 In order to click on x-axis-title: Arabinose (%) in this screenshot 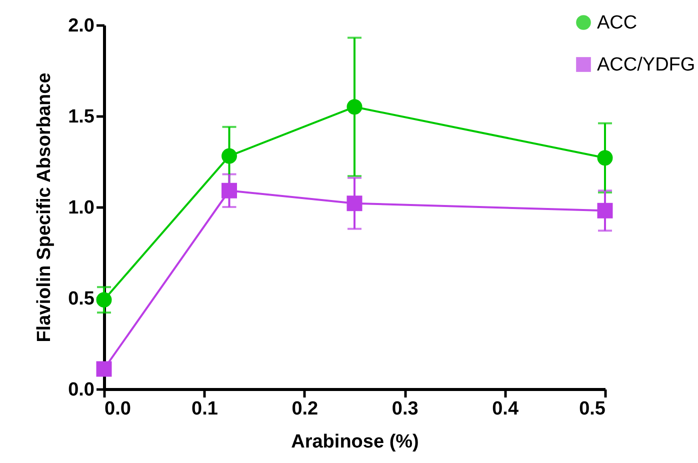, I will do `click(355, 442)`.